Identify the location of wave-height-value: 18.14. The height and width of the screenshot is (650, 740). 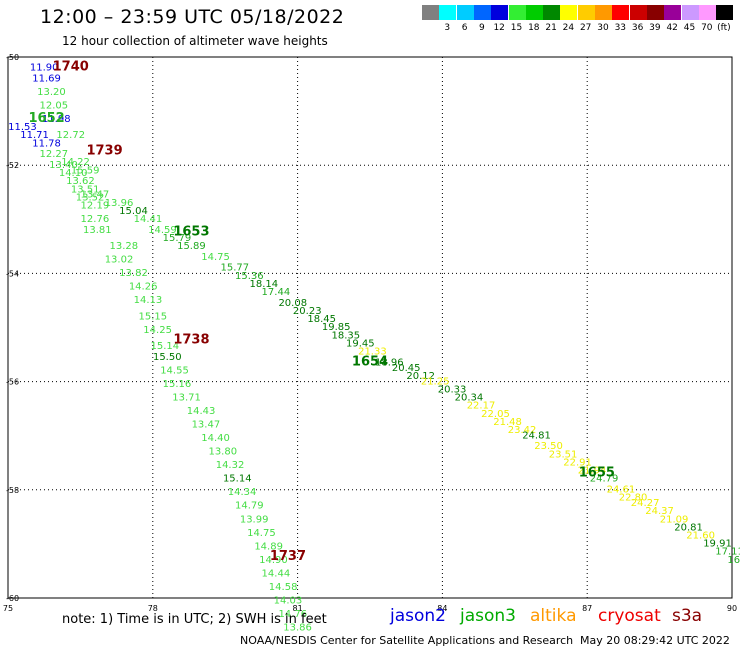
(263, 284).